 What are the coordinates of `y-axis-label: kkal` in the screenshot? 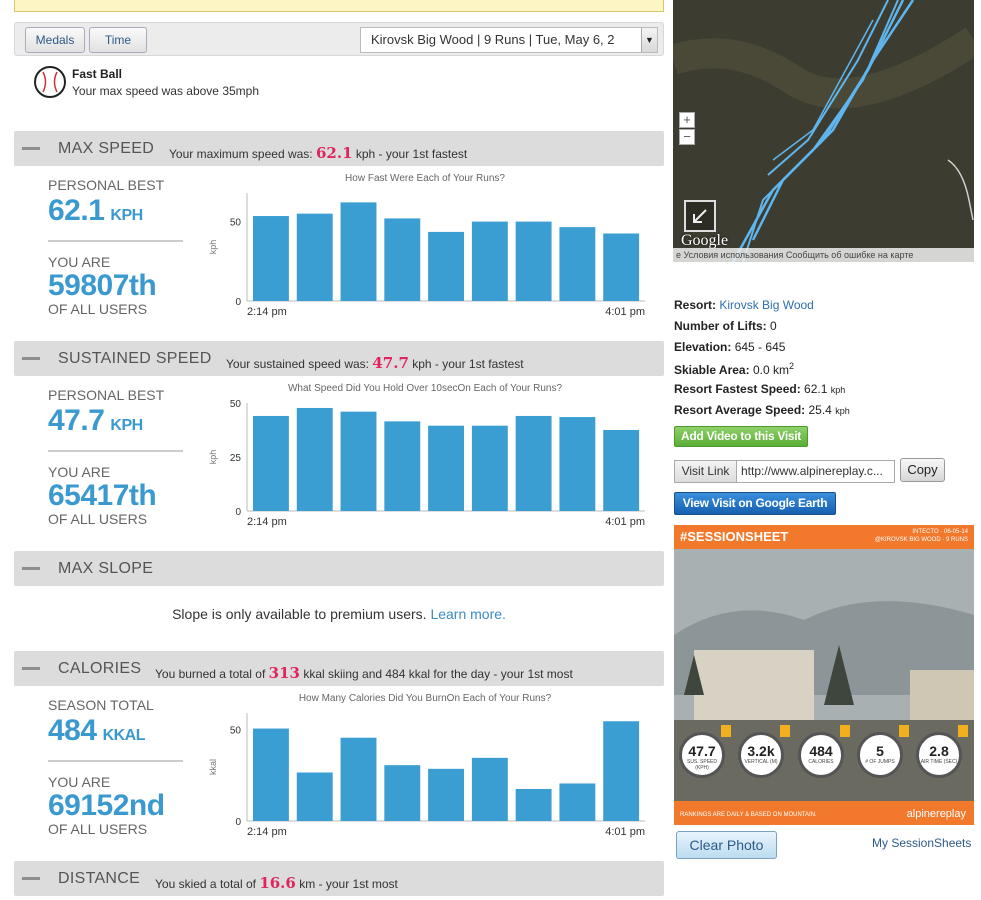 It's located at (213, 767).